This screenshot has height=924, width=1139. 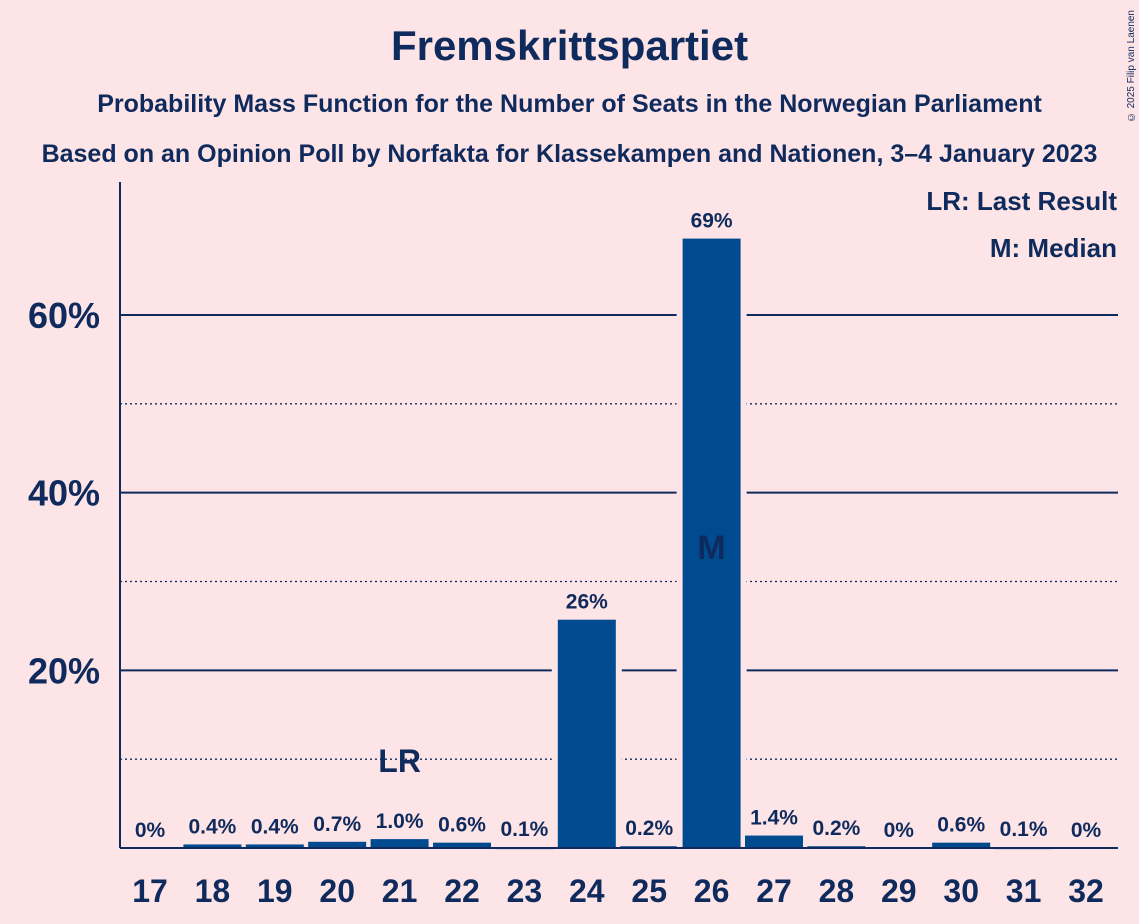 What do you see at coordinates (587, 602) in the screenshot?
I see `bar-value-label: 26%` at bounding box center [587, 602].